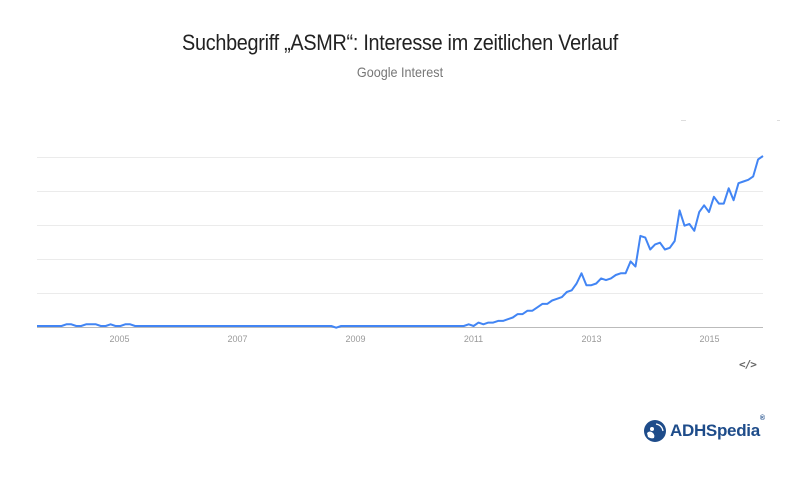 The height and width of the screenshot is (480, 800). I want to click on x-tick-label: 2009, so click(355, 339).